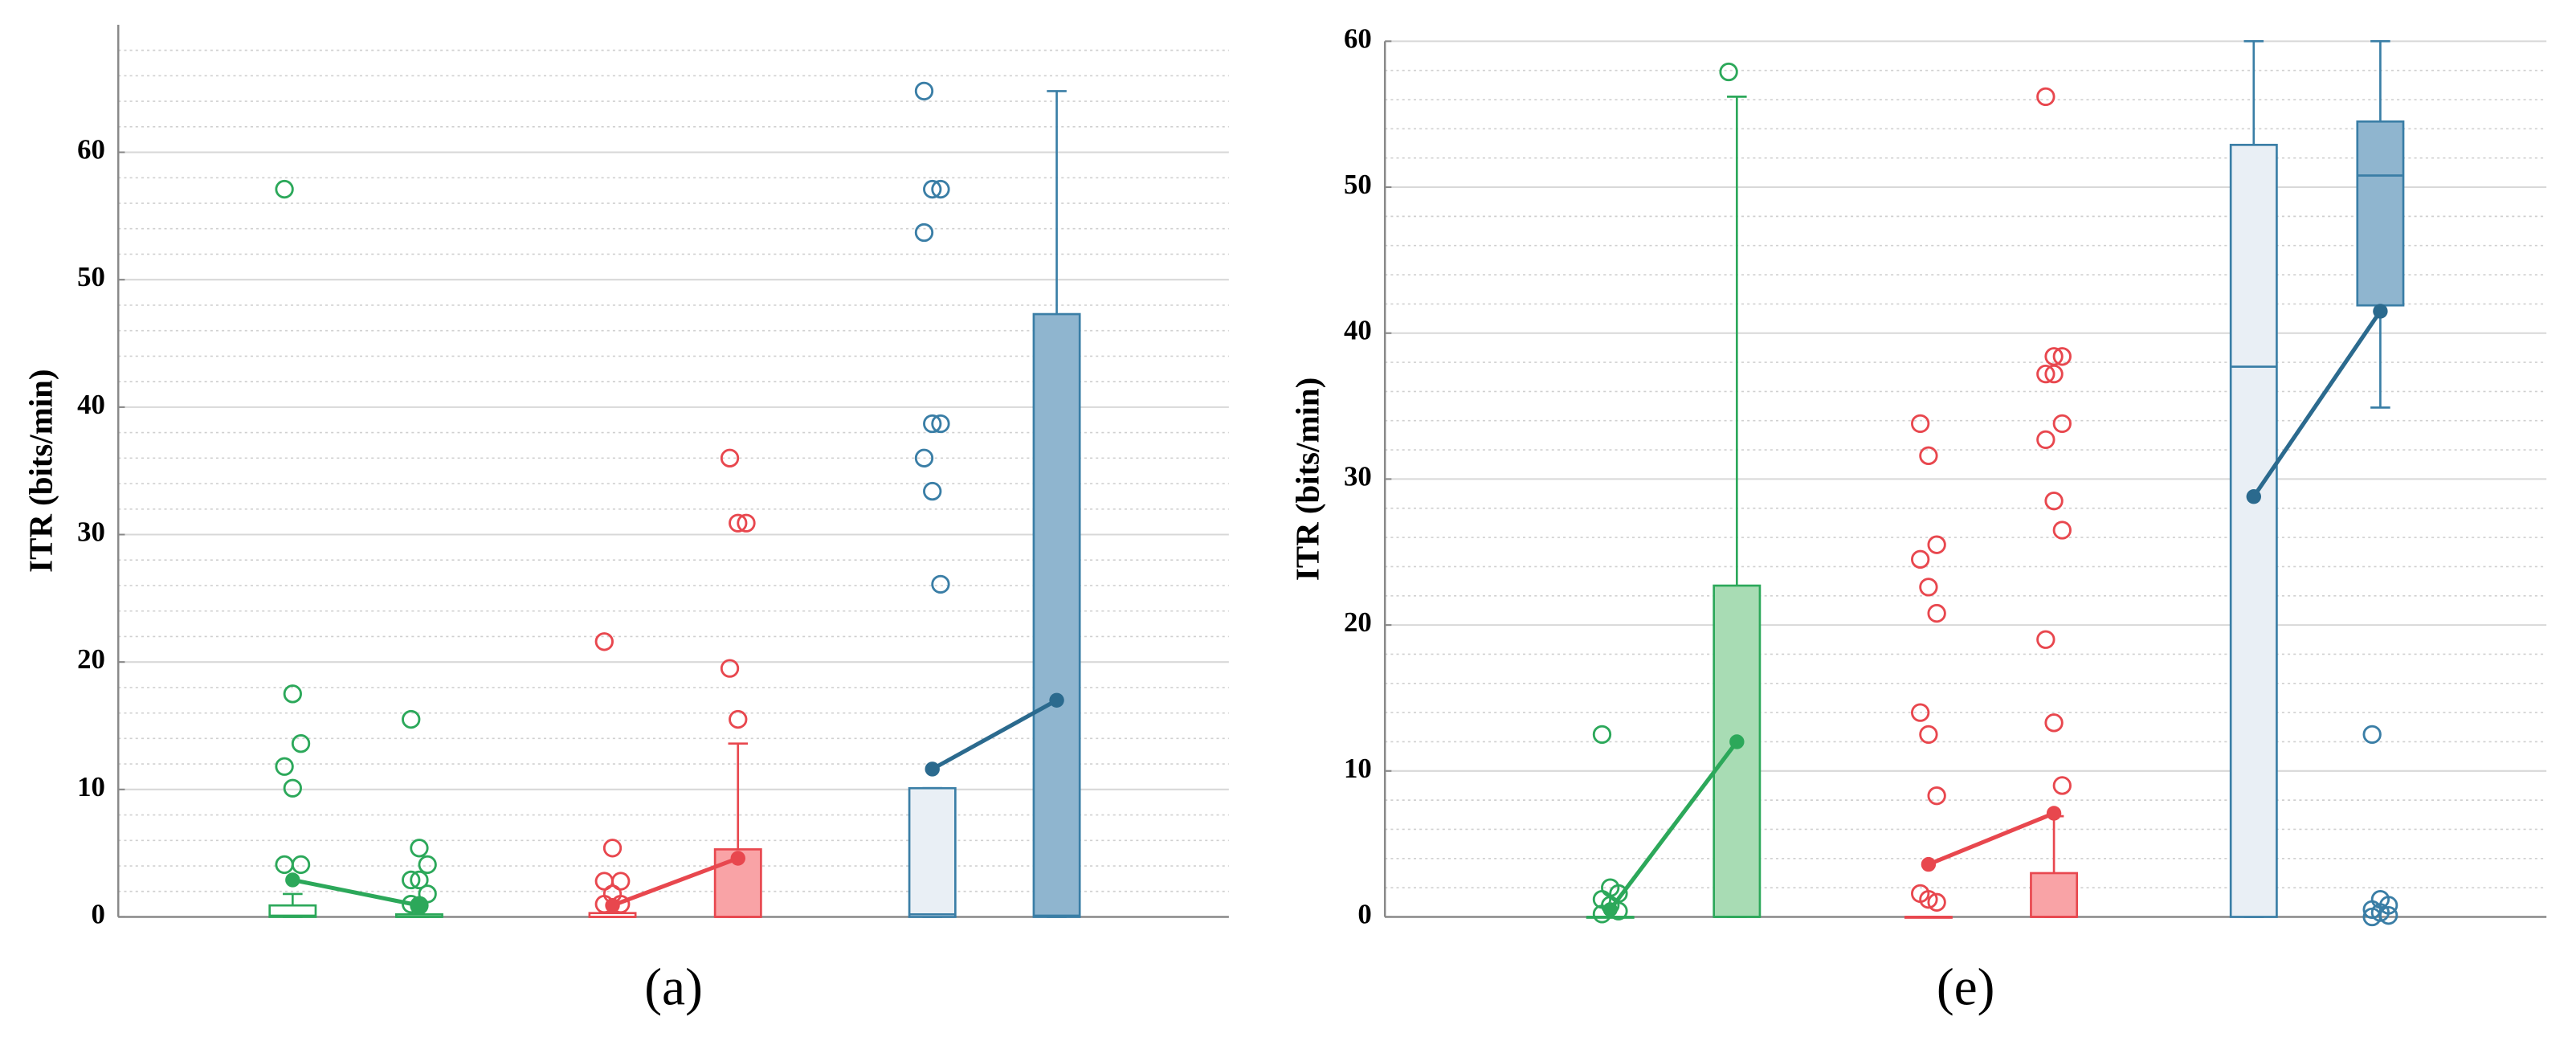  What do you see at coordinates (673, 988) in the screenshot?
I see `caption: (a)` at bounding box center [673, 988].